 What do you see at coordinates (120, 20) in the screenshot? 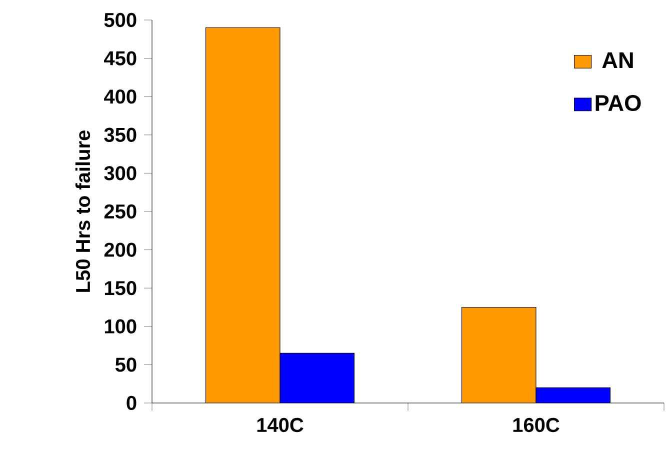
I see `y-tick-label: 500` at bounding box center [120, 20].